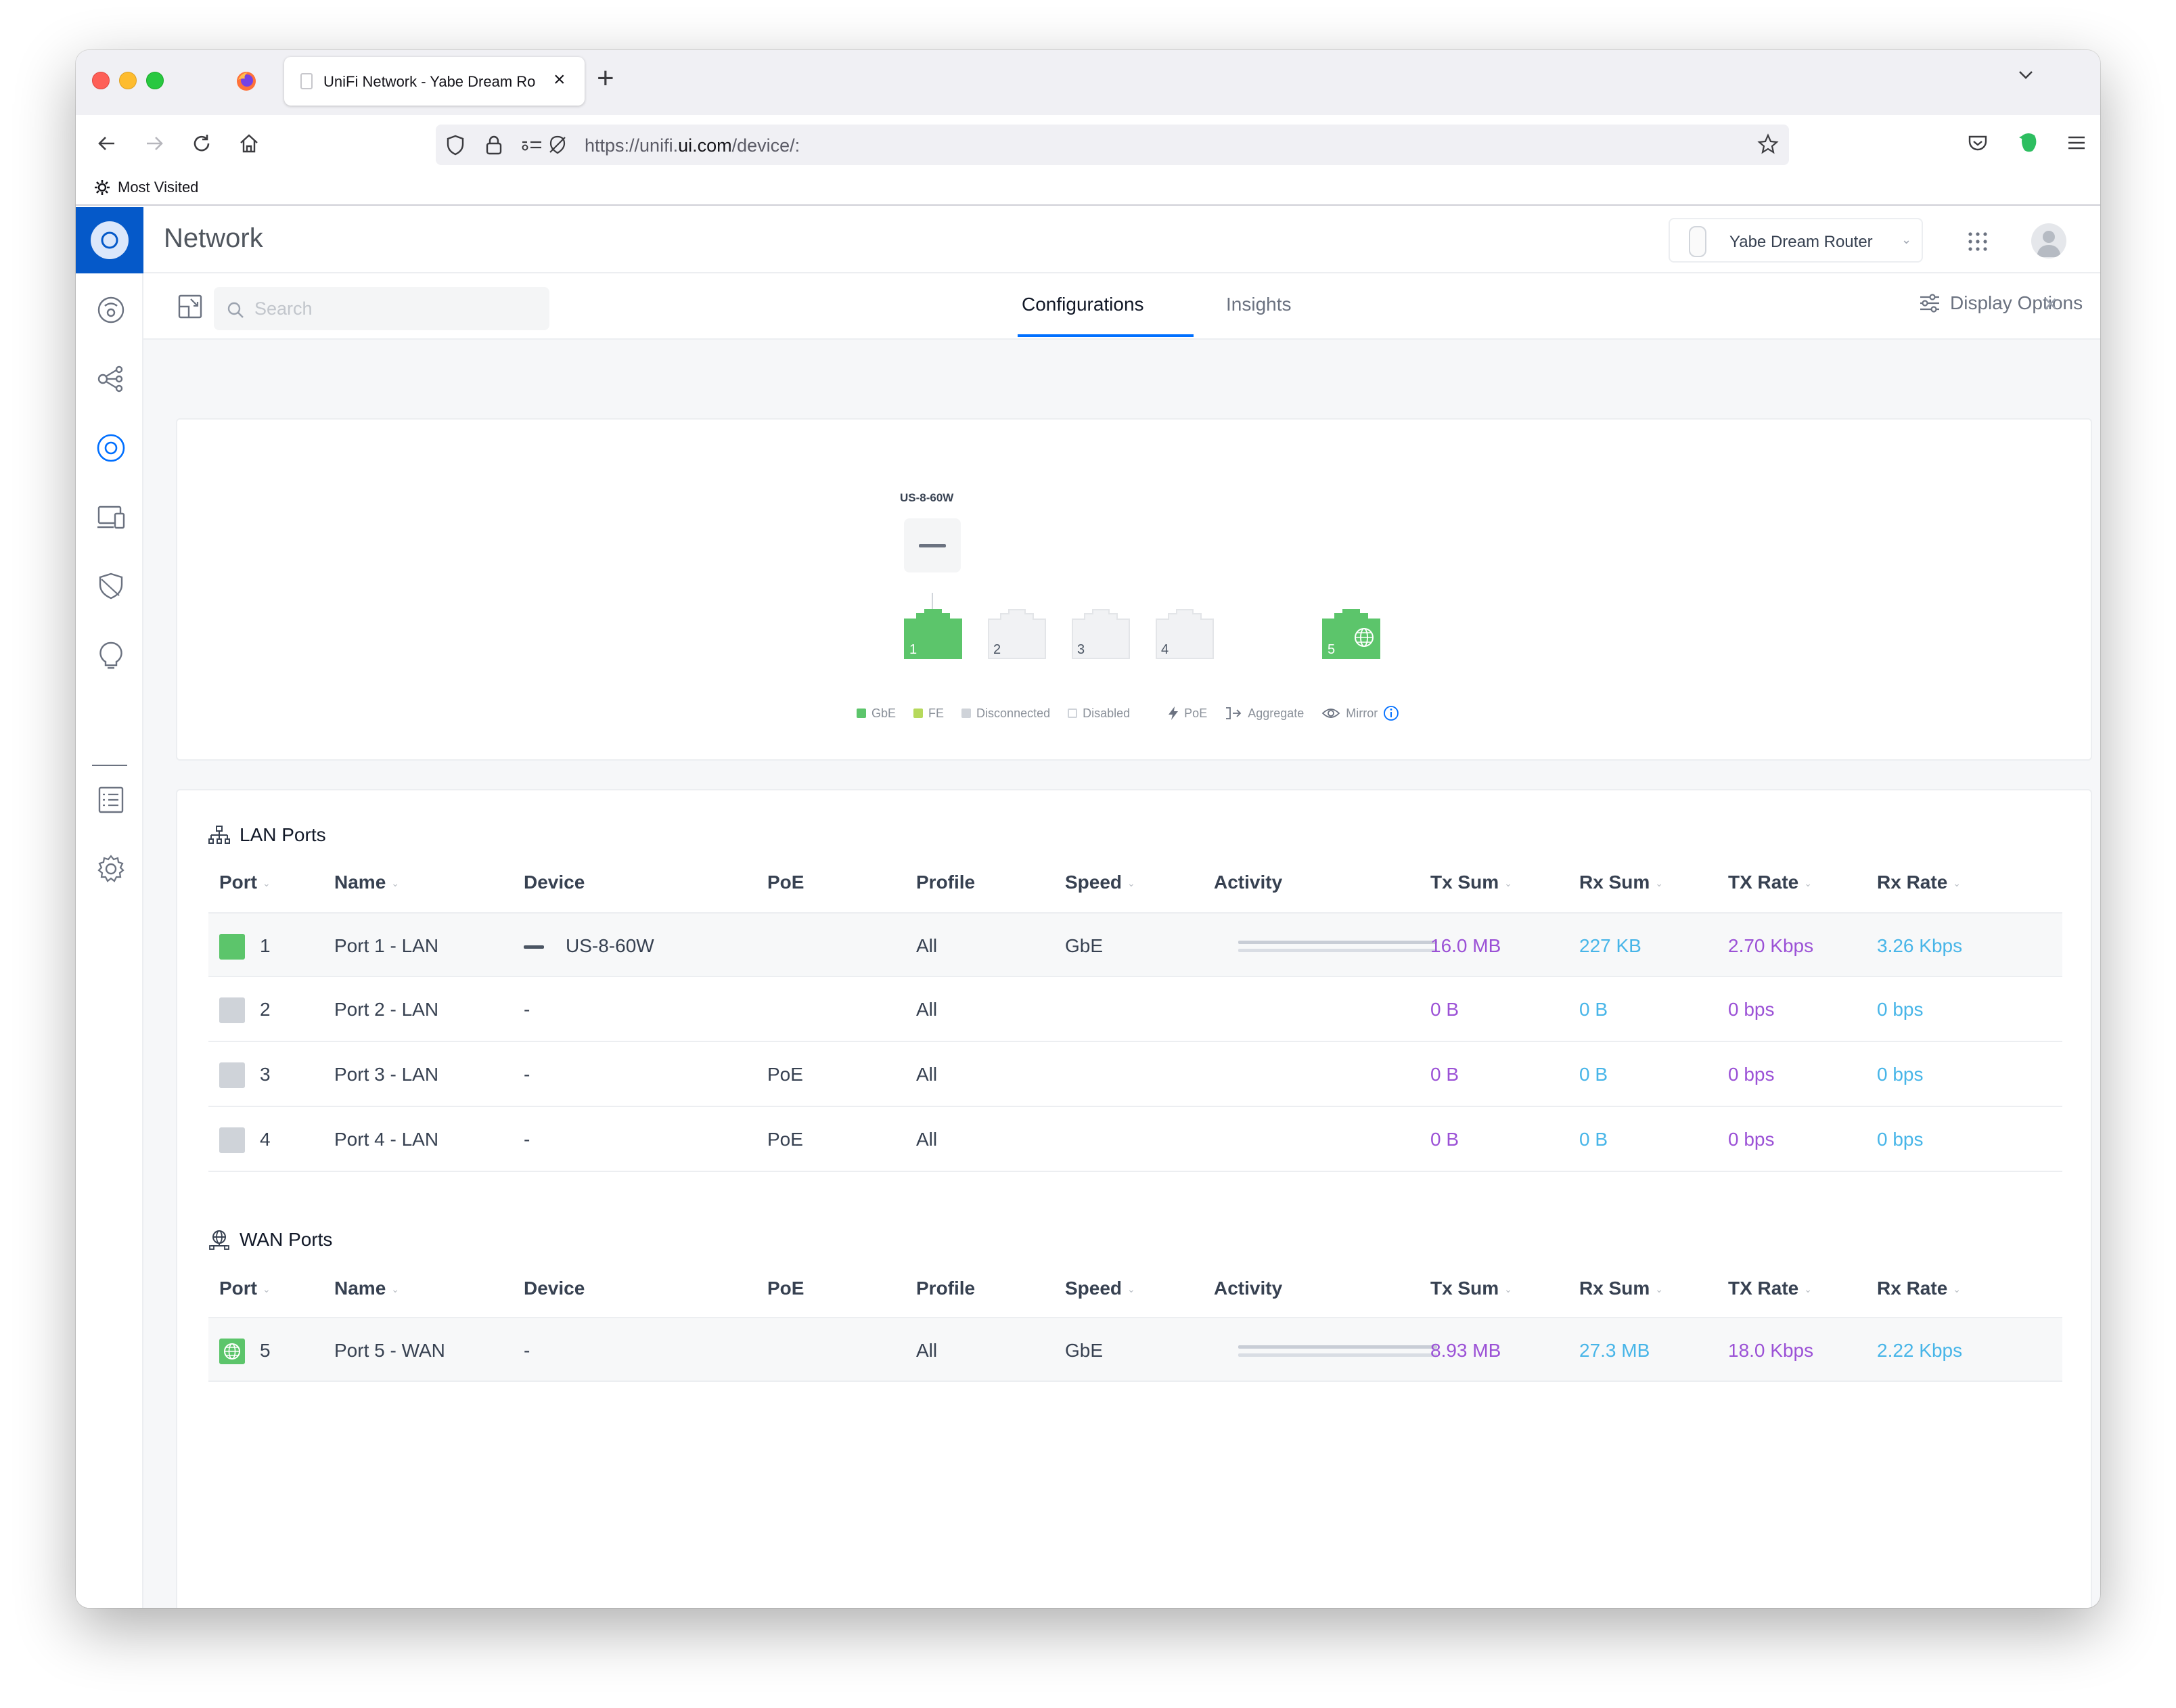 The width and height of the screenshot is (2176, 1708). What do you see at coordinates (1796, 240) in the screenshot?
I see `device-selector: Yabe Dream Router ⌄` at bounding box center [1796, 240].